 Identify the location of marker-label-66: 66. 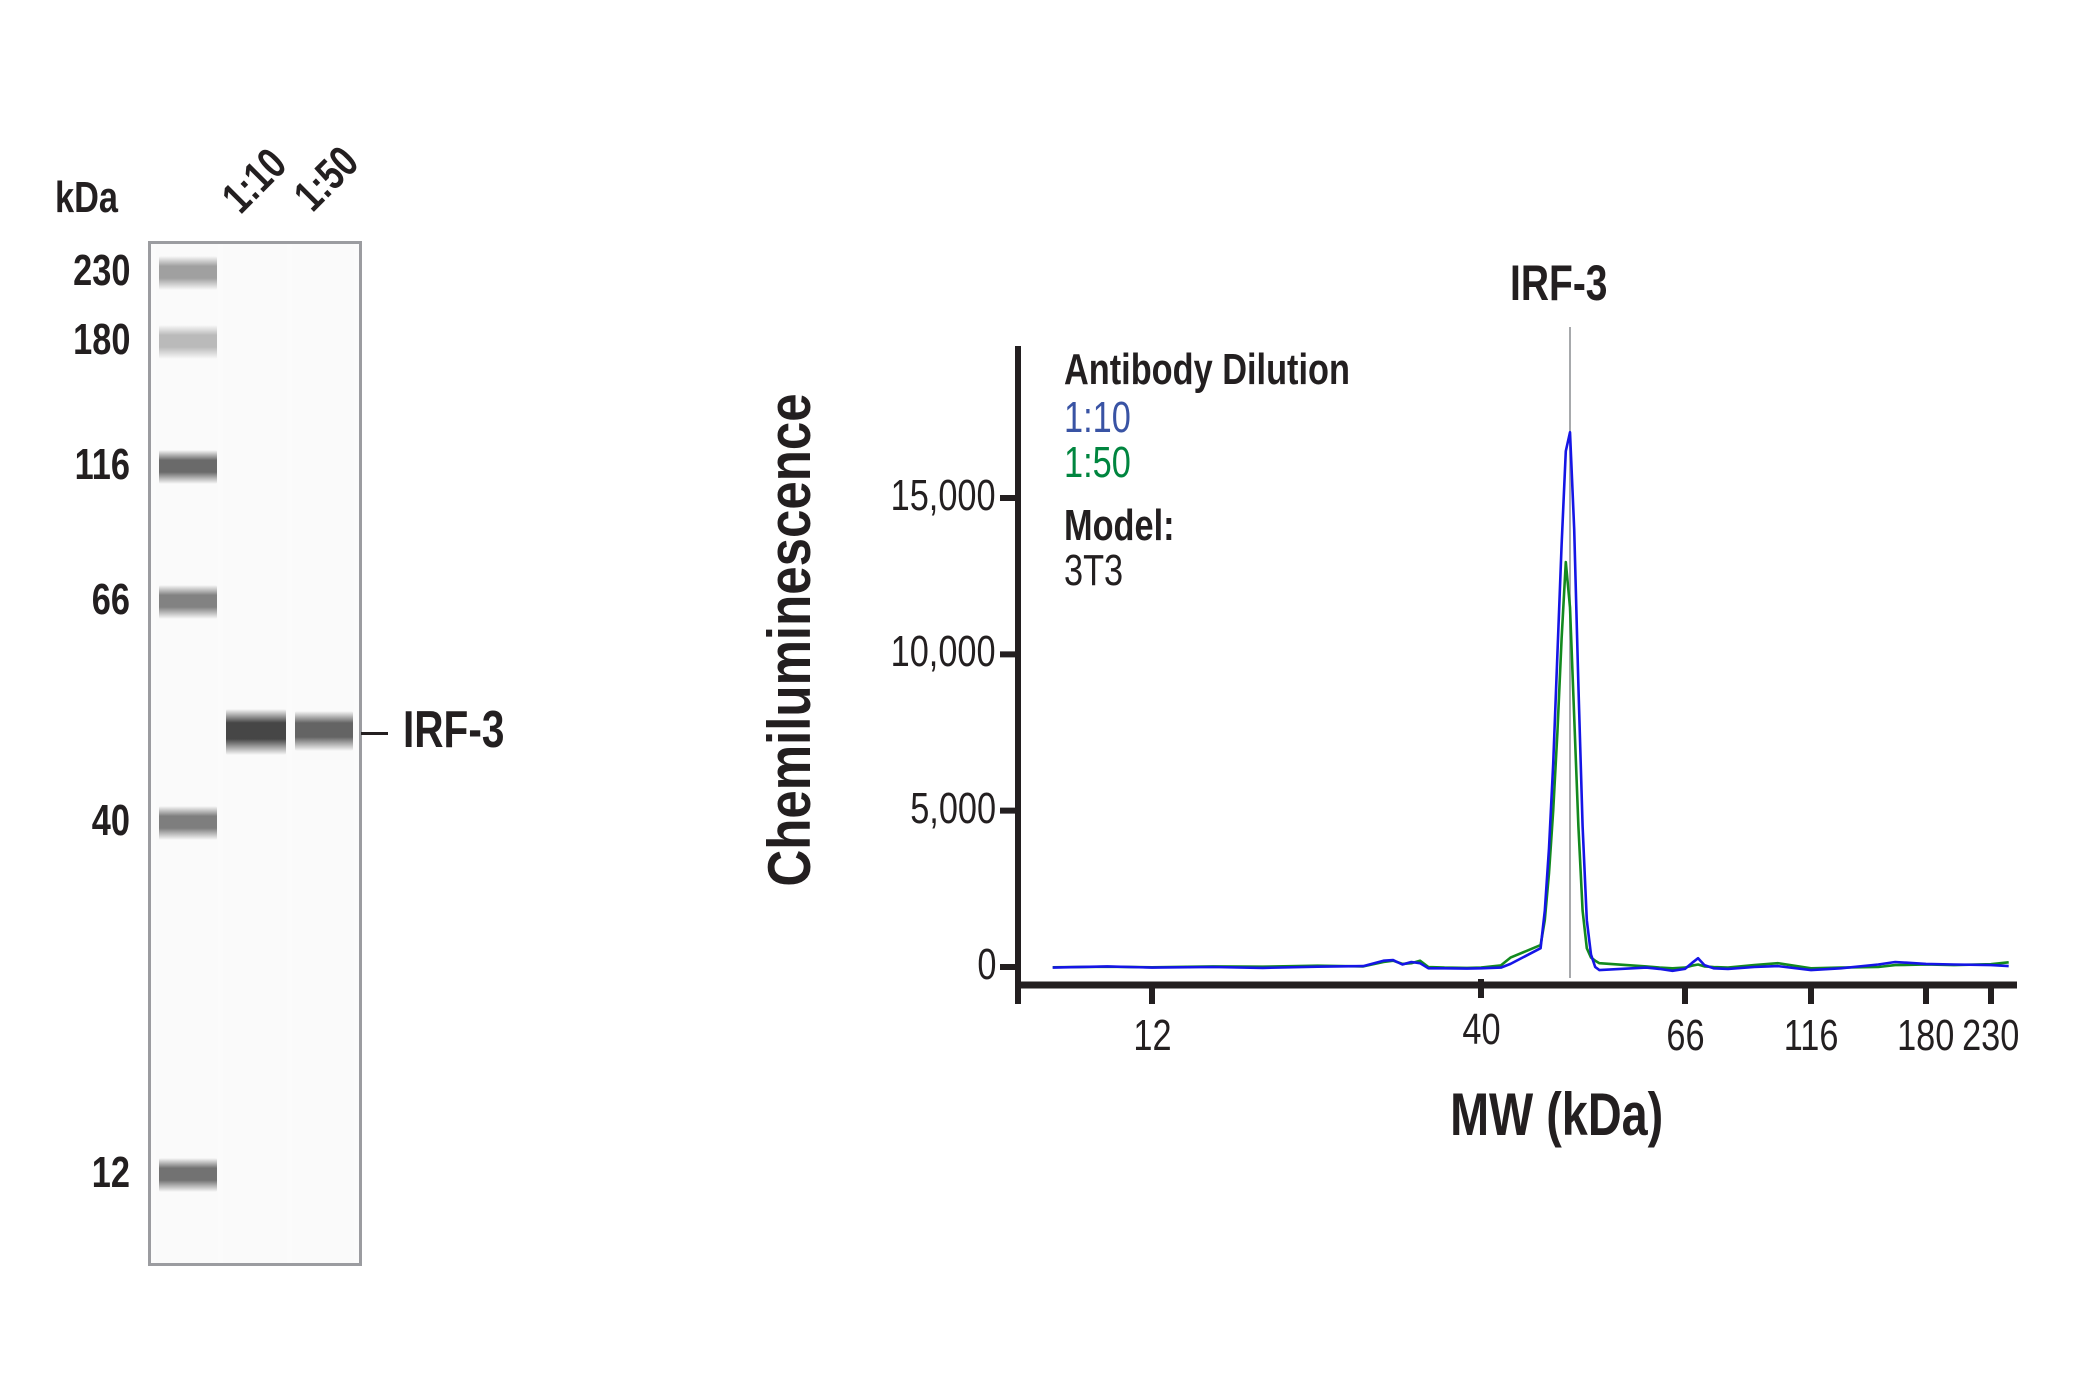
(110, 599).